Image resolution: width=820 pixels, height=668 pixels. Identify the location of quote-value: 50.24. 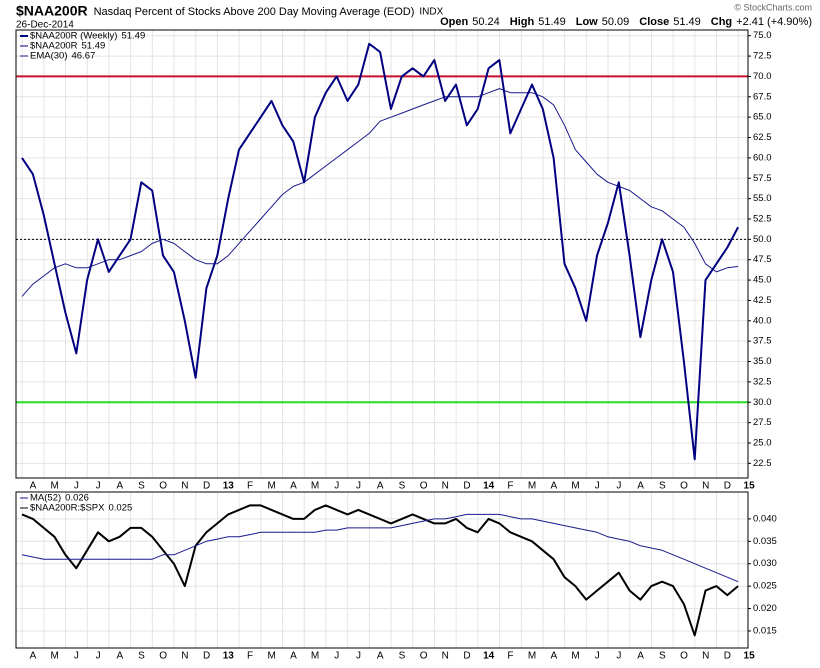
(486, 22).